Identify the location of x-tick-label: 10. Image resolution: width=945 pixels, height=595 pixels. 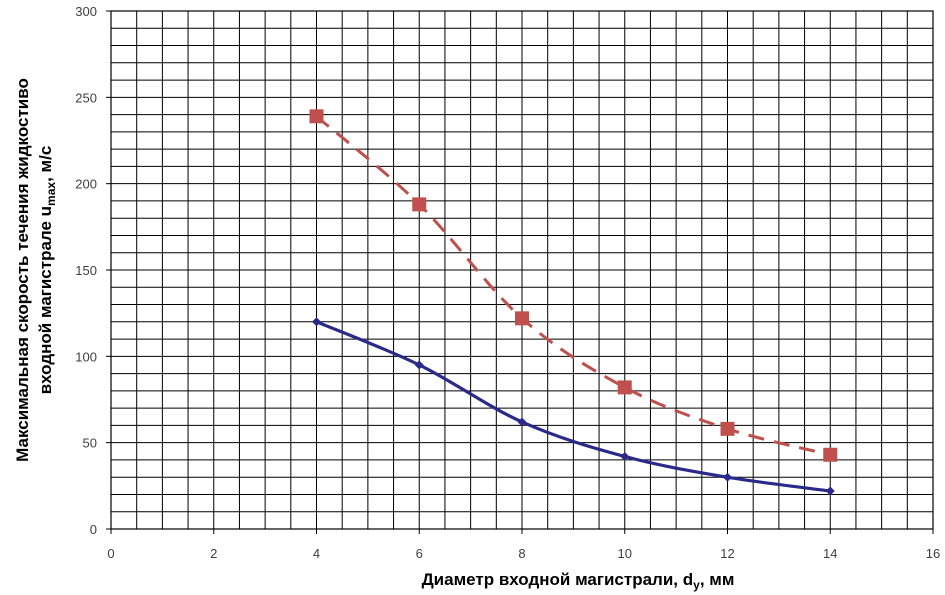
(625, 553).